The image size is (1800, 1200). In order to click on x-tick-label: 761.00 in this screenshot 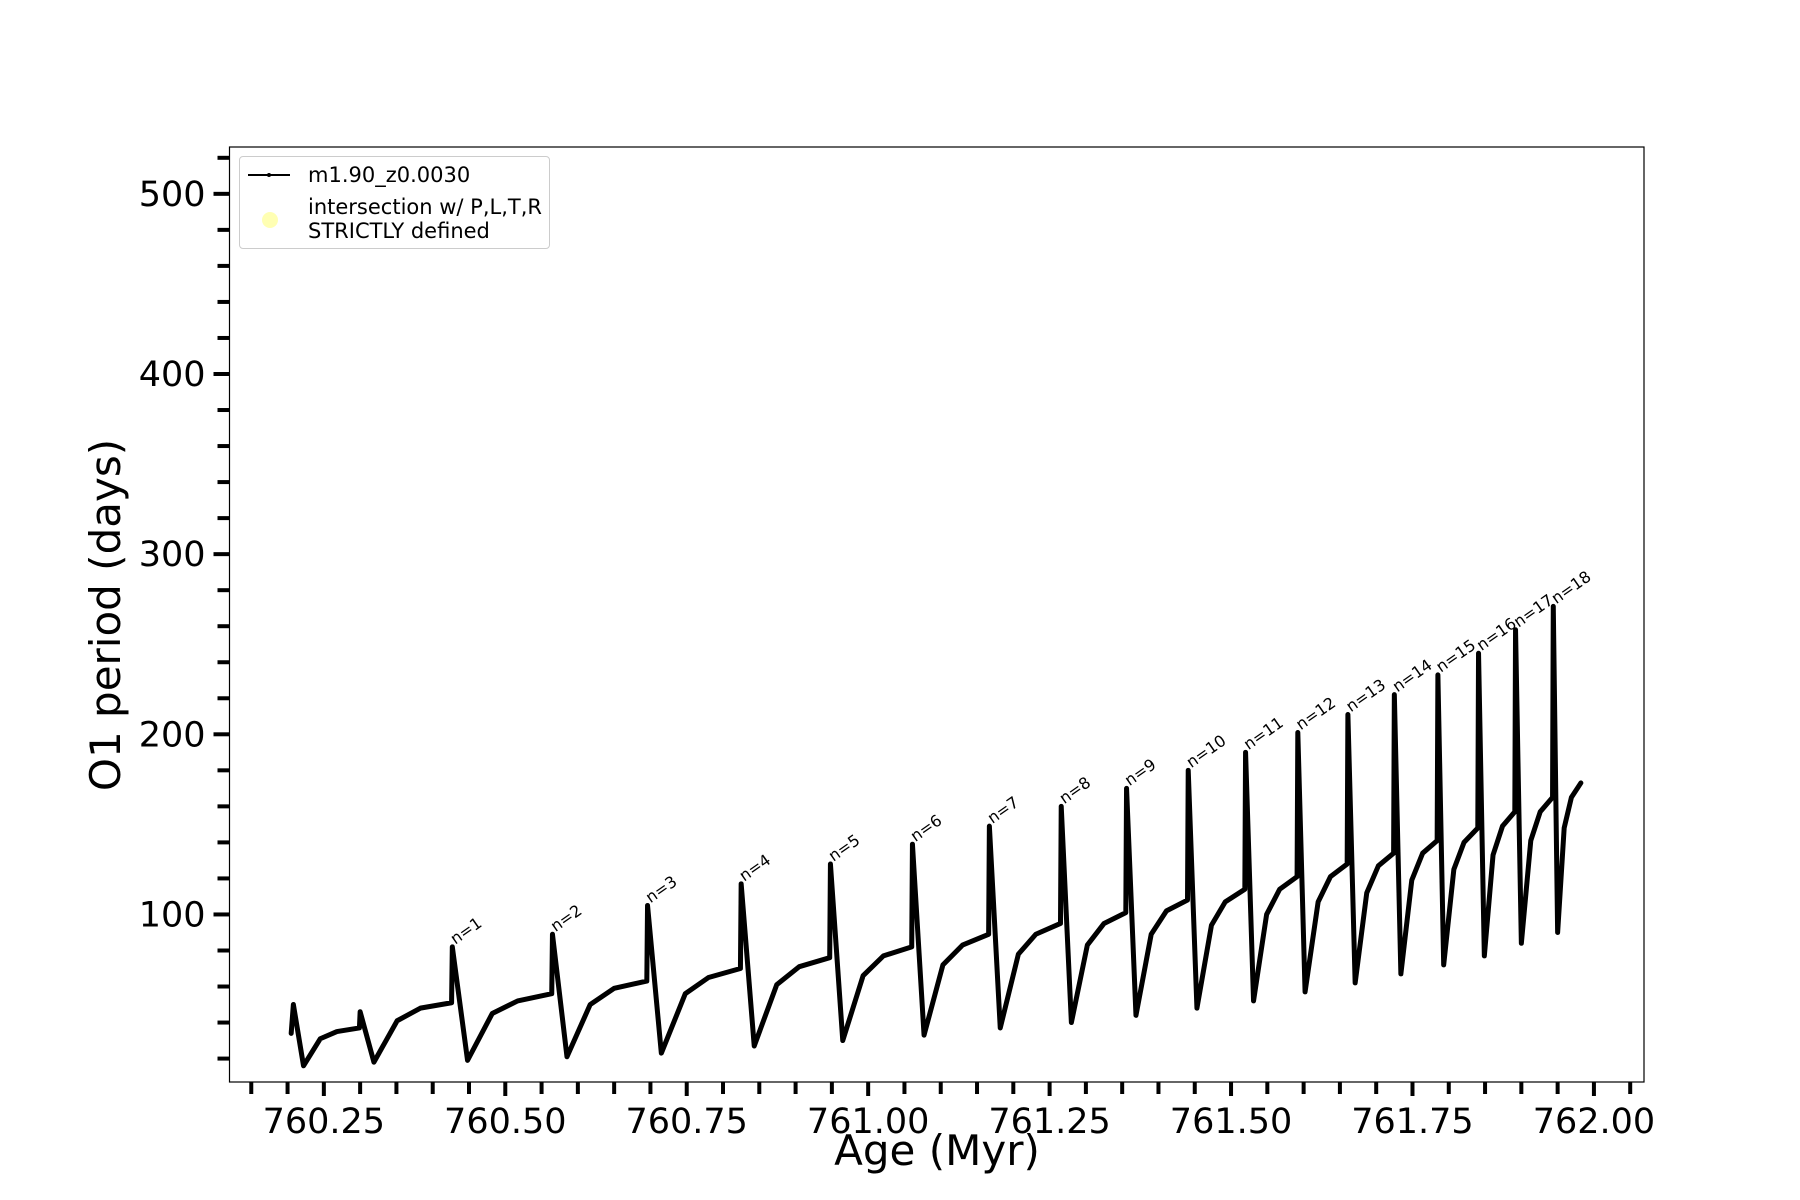, I will do `click(868, 1122)`.